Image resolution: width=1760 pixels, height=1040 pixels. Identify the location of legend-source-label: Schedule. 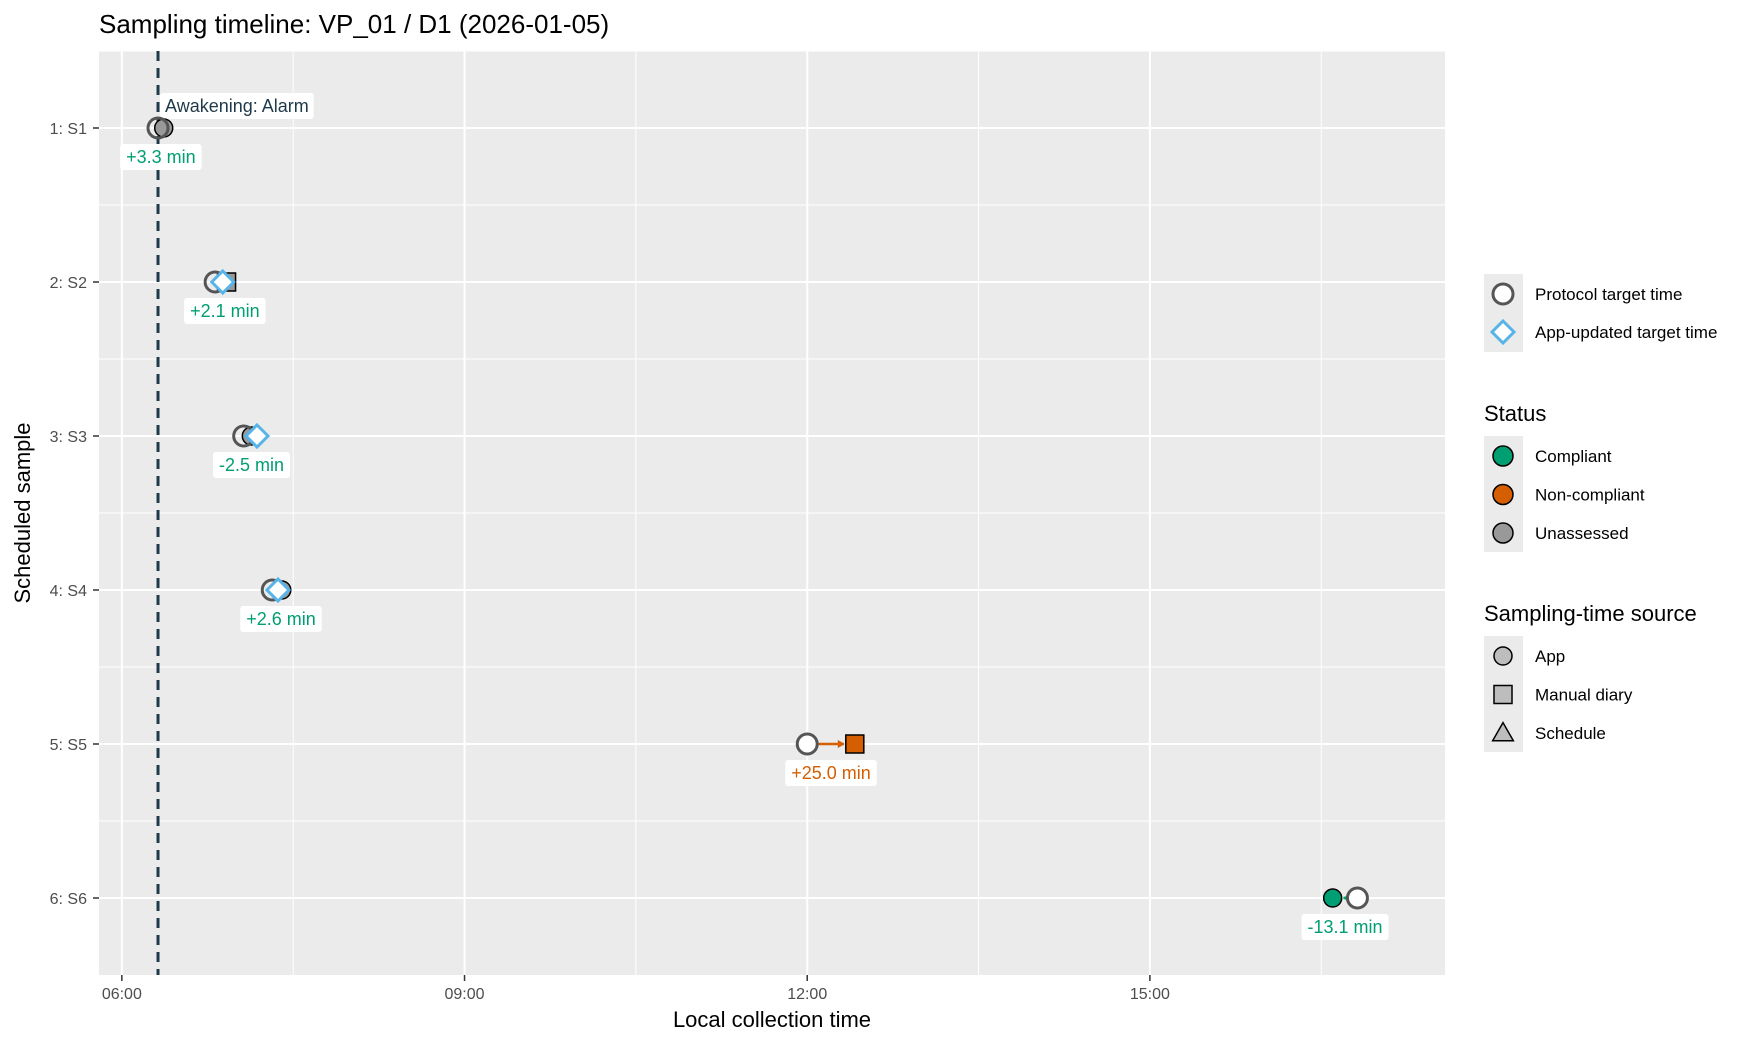
(1570, 733).